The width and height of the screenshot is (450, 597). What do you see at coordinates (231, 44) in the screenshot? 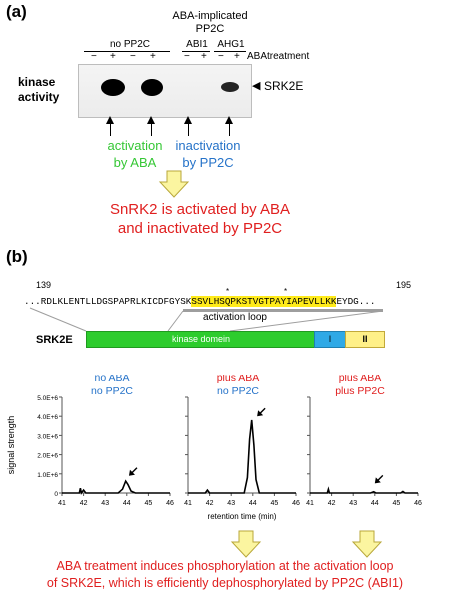
I see `group-ahg1: AHG1` at bounding box center [231, 44].